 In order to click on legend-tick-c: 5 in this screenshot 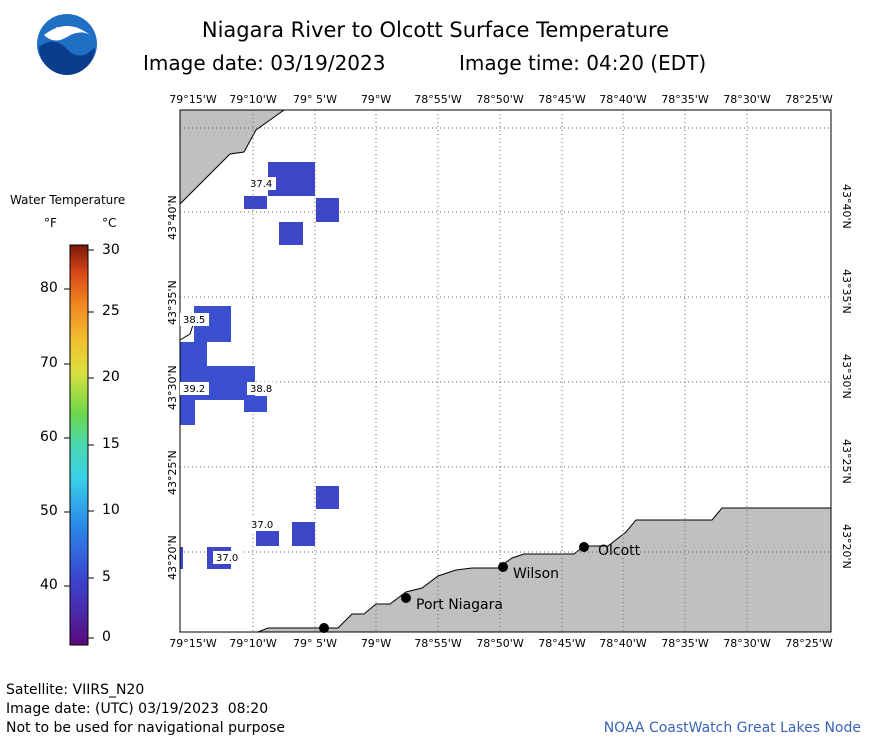, I will do `click(106, 577)`.